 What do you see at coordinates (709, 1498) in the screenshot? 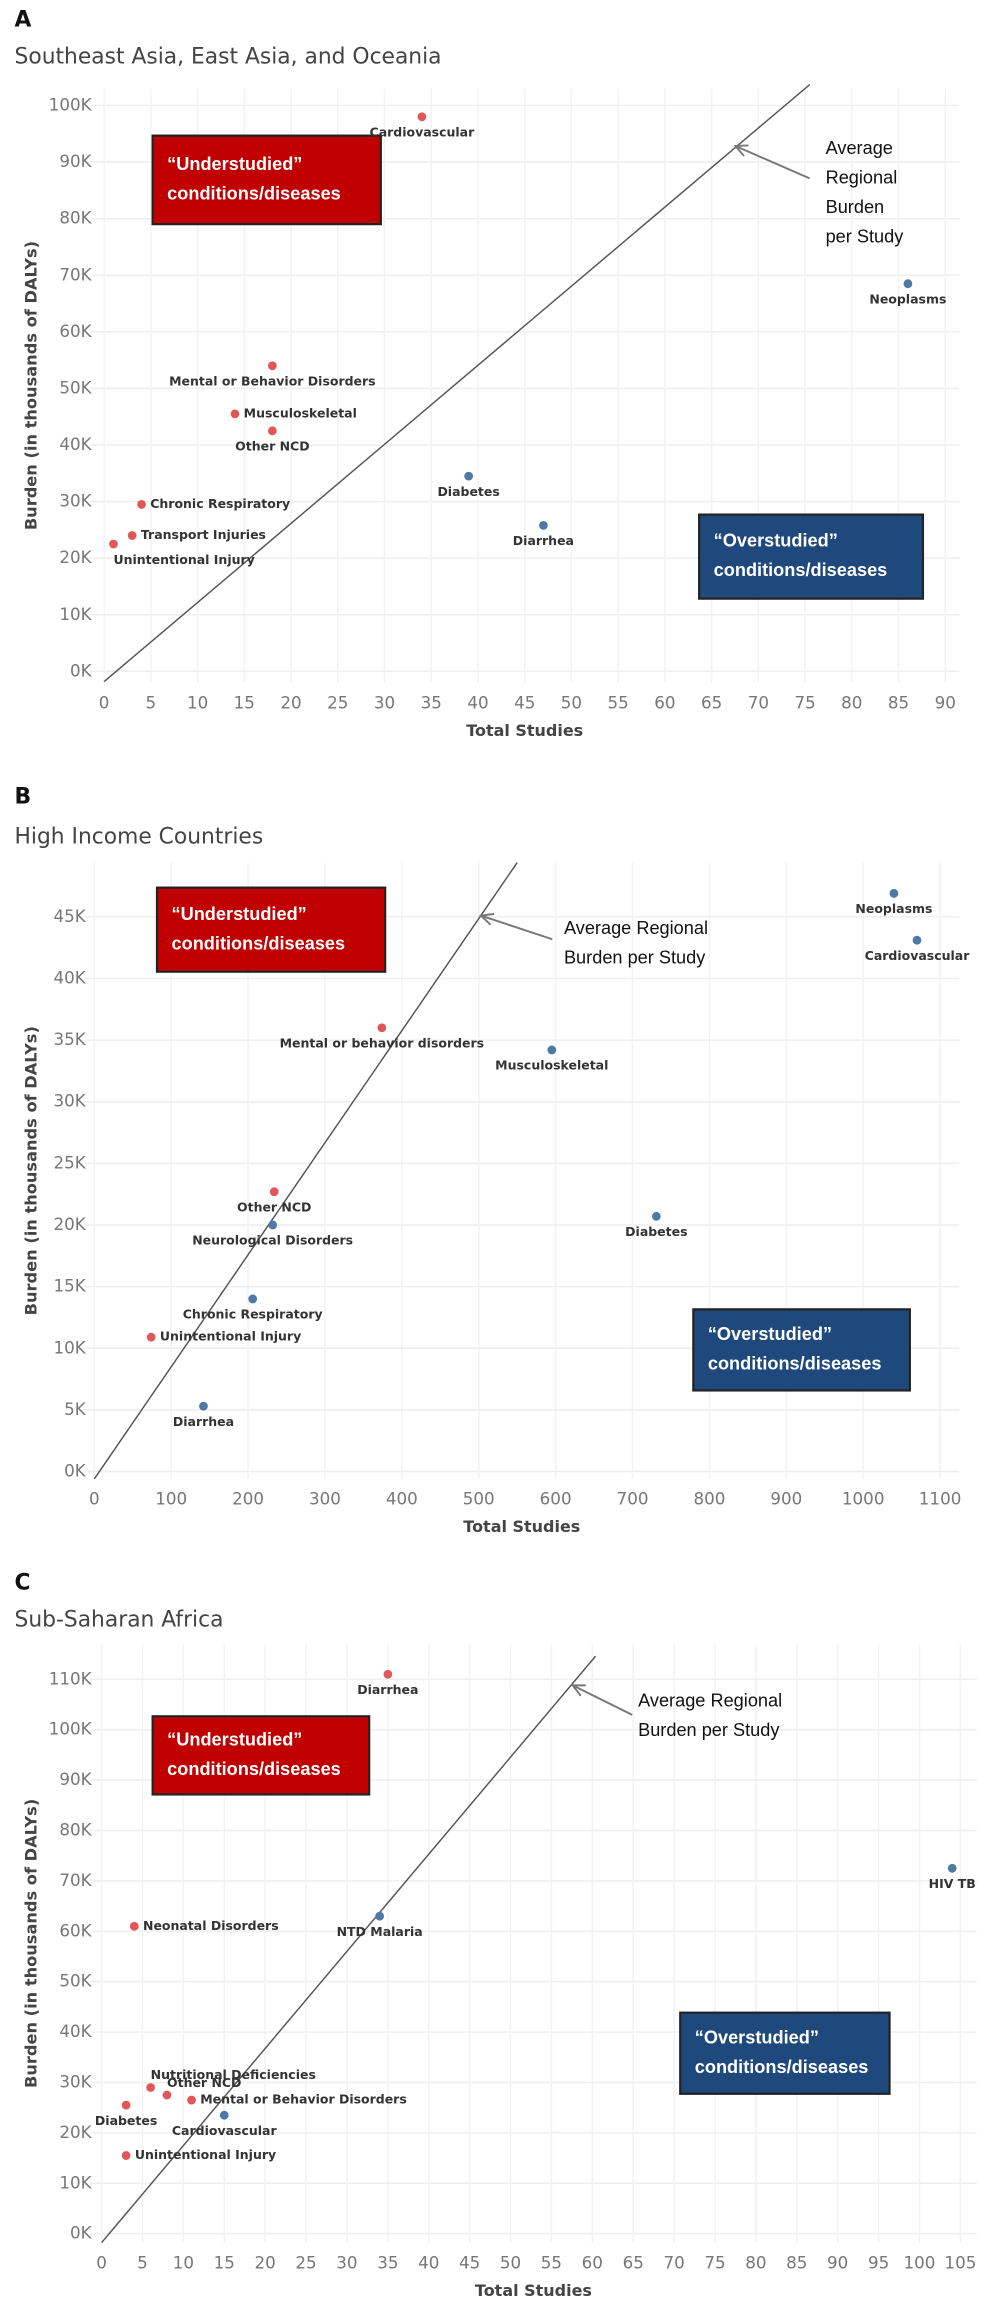
I see `x-tick-label: 800` at bounding box center [709, 1498].